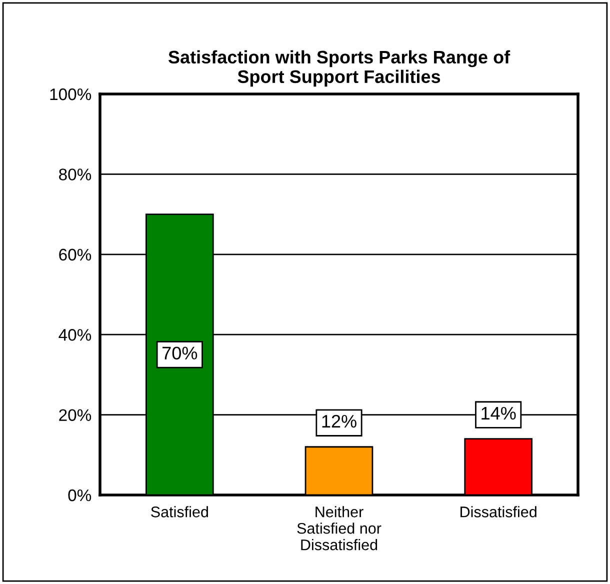  What do you see at coordinates (499, 413) in the screenshot?
I see `data-label: 14%` at bounding box center [499, 413].